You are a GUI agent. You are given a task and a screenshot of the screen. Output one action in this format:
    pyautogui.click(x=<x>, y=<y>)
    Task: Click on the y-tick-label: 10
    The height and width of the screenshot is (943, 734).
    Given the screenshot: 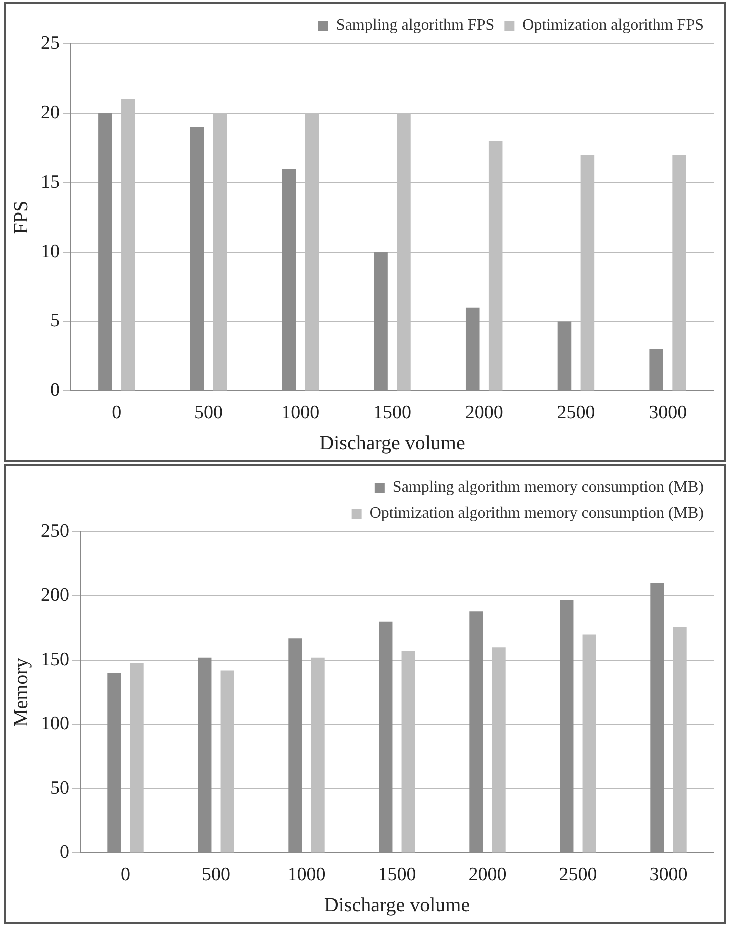 What is the action you would take?
    pyautogui.click(x=50, y=251)
    